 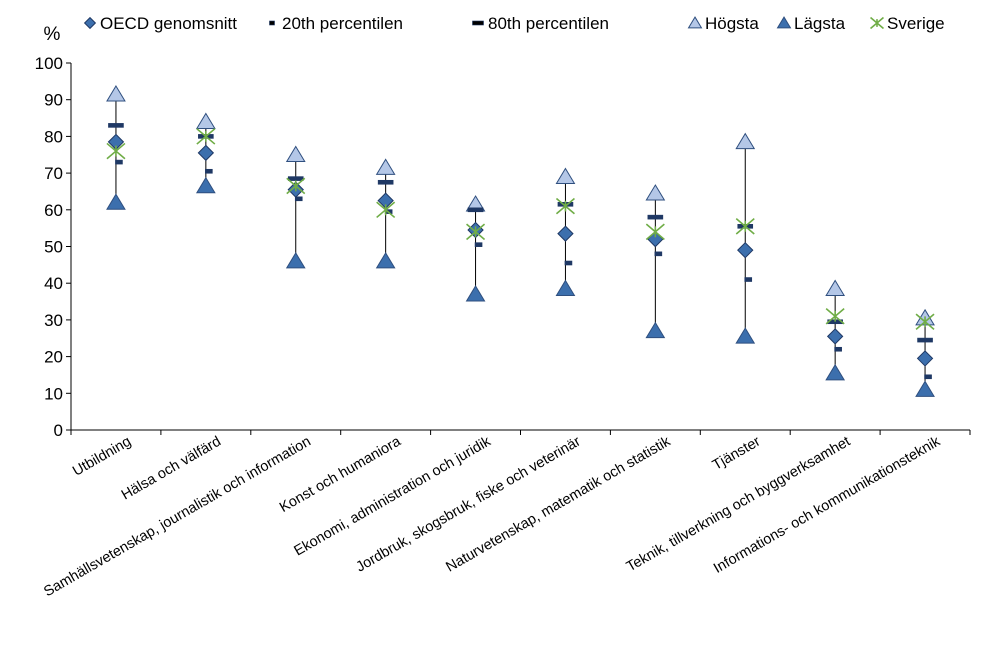 I want to click on y-tick-label: 100, so click(x=49, y=63).